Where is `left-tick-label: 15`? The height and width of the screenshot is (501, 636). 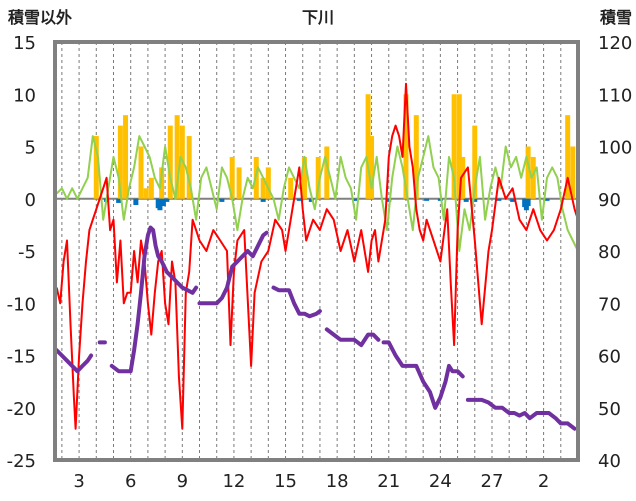
left-tick-label: 15 is located at coordinates (24, 43).